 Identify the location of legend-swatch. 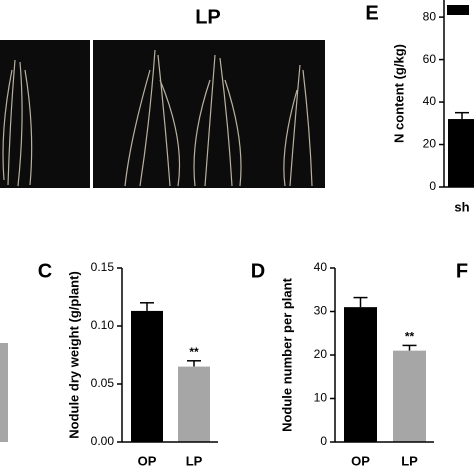
(458, 10).